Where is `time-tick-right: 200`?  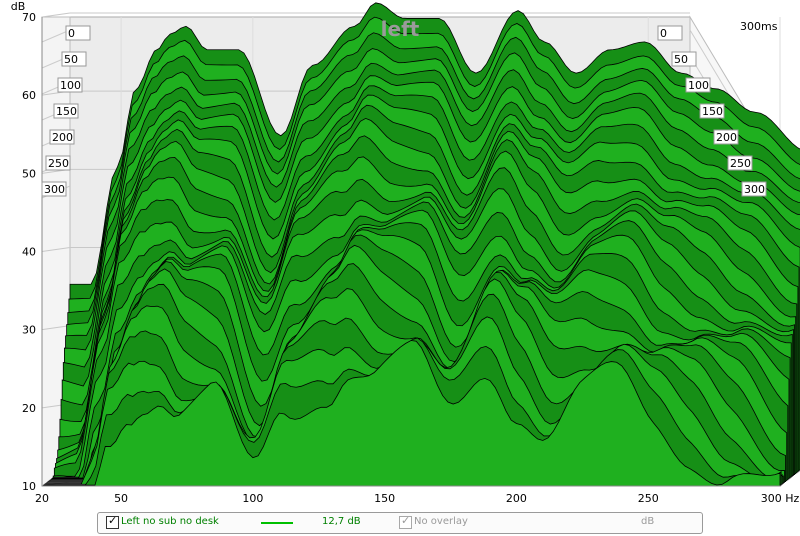
time-tick-right: 200 is located at coordinates (726, 137).